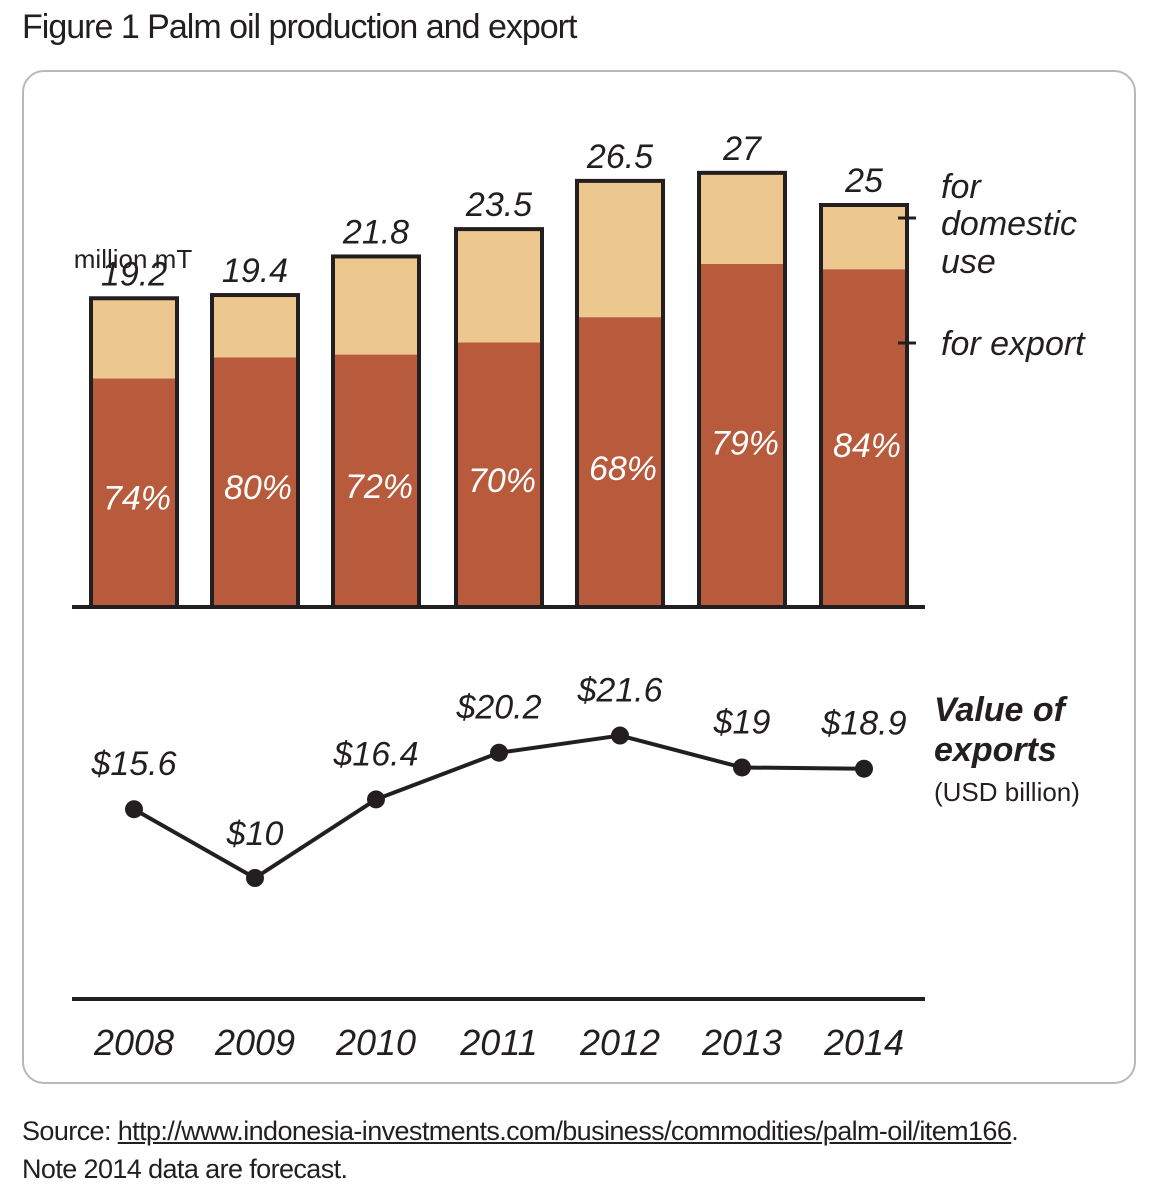  I want to click on bar-export-pct-label: 84%, so click(867, 446).